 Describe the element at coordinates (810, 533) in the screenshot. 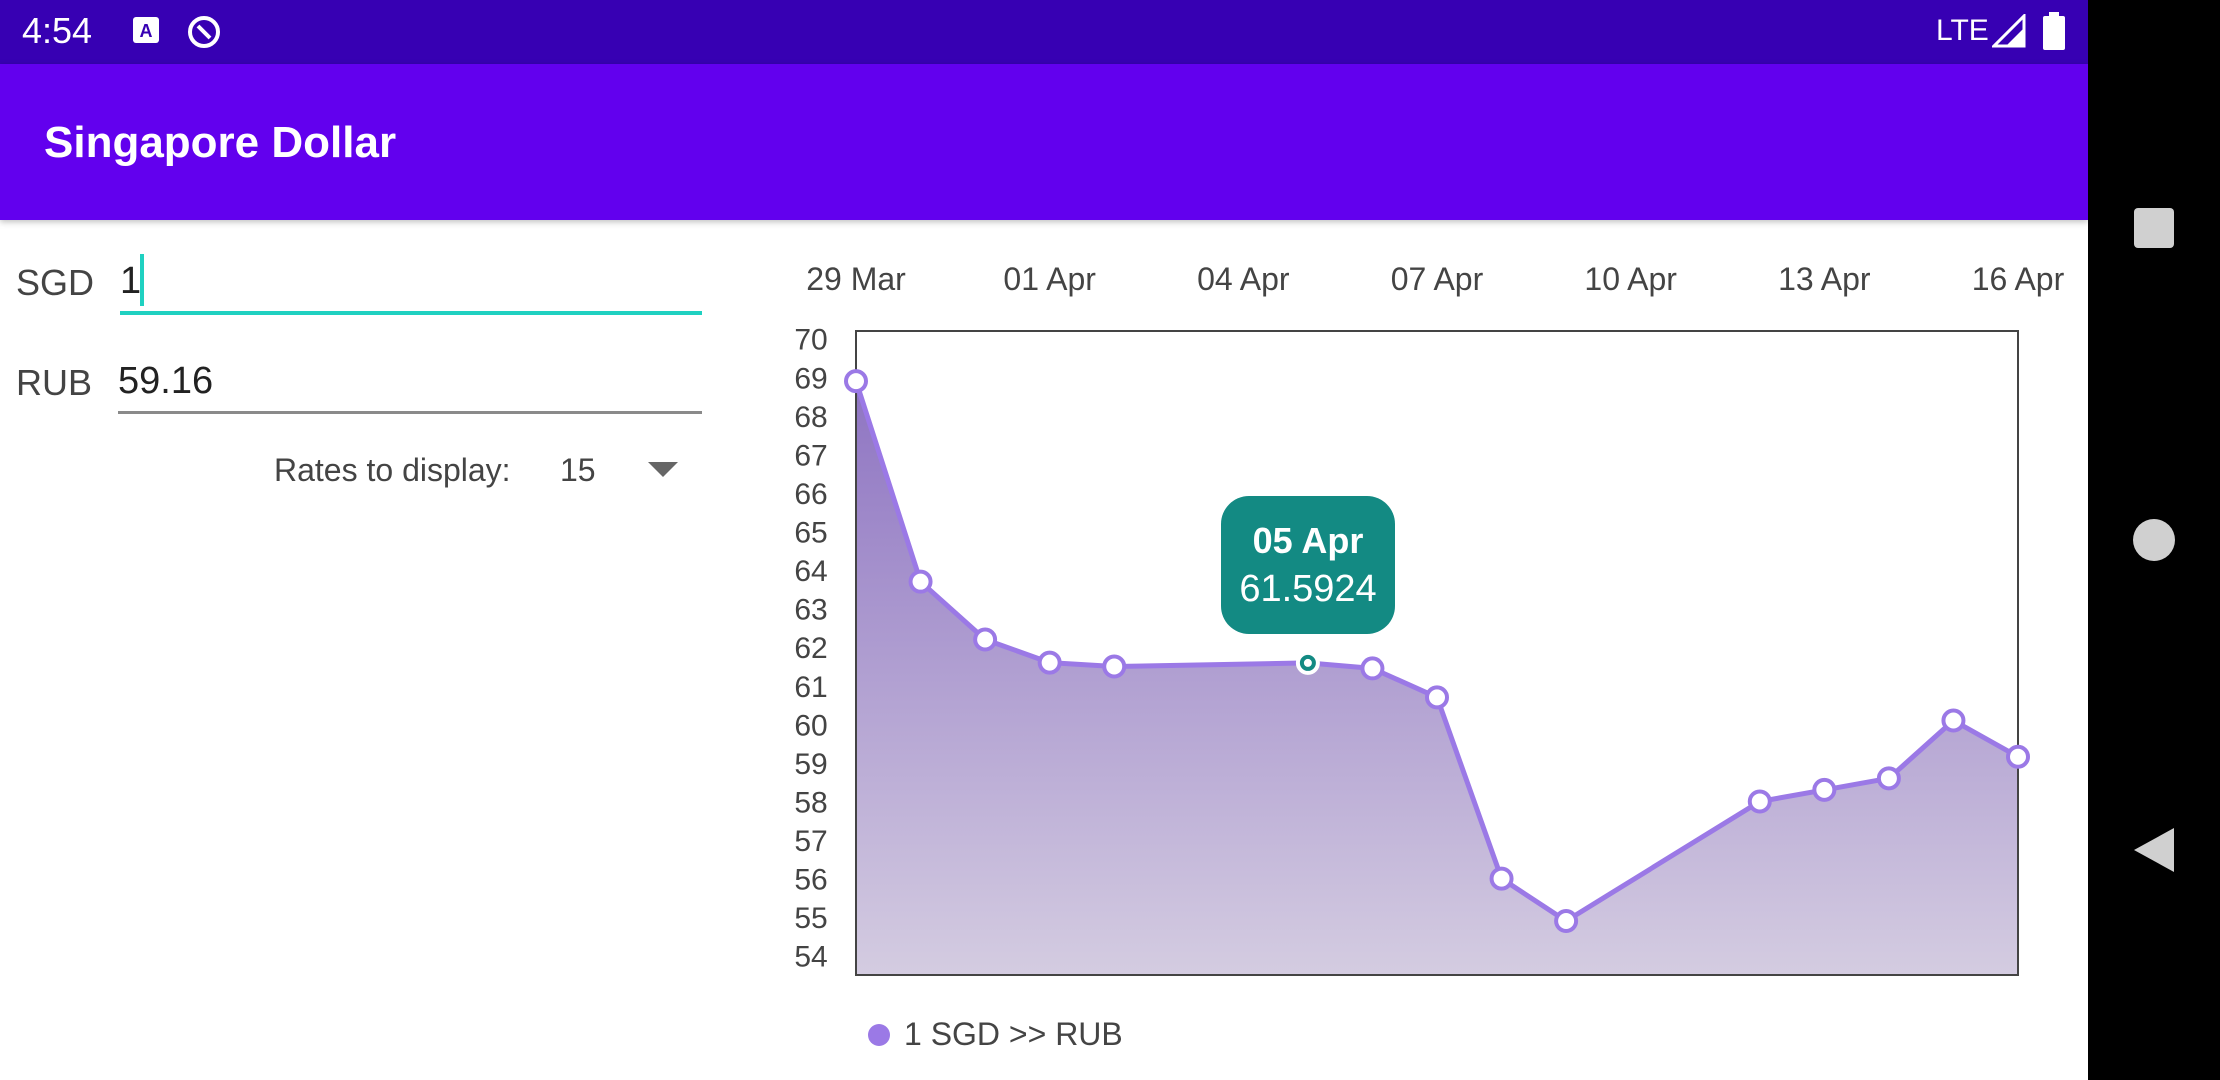

I see `y-tick-label: 65` at that location.